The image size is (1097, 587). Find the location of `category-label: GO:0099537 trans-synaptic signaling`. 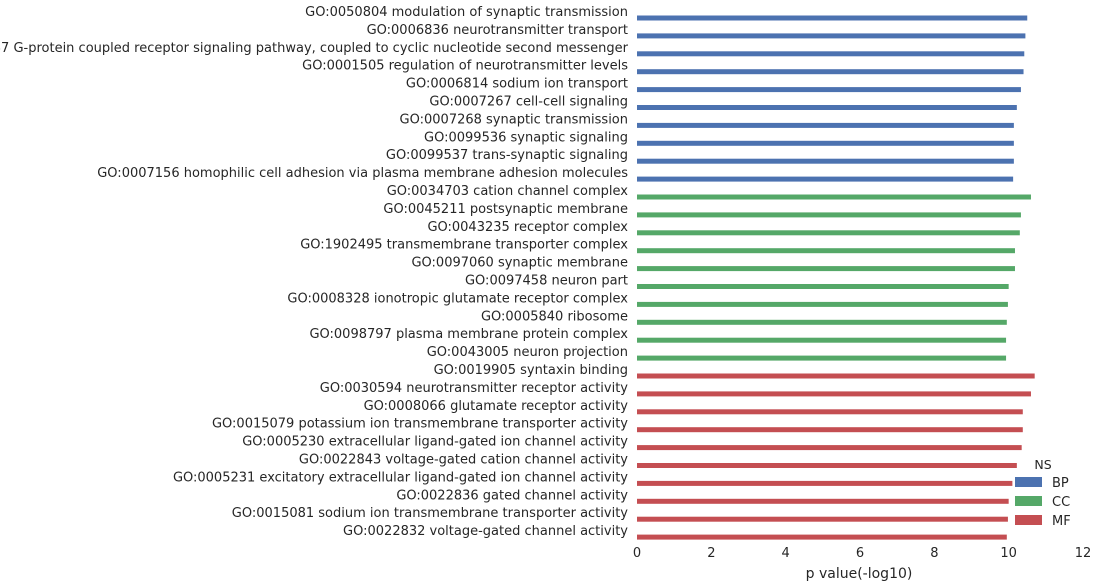

category-label: GO:0099537 trans-synaptic signaling is located at coordinates (507, 155).